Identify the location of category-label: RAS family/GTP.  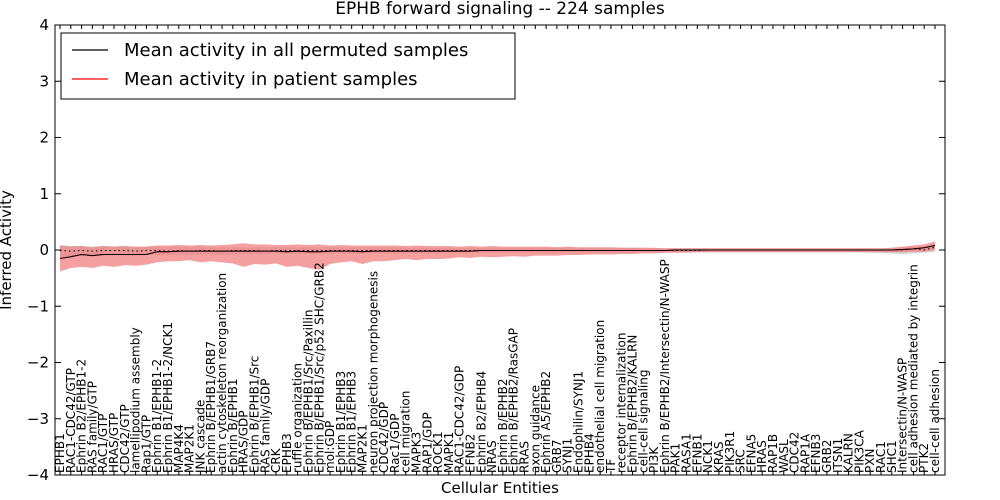
(92, 427).